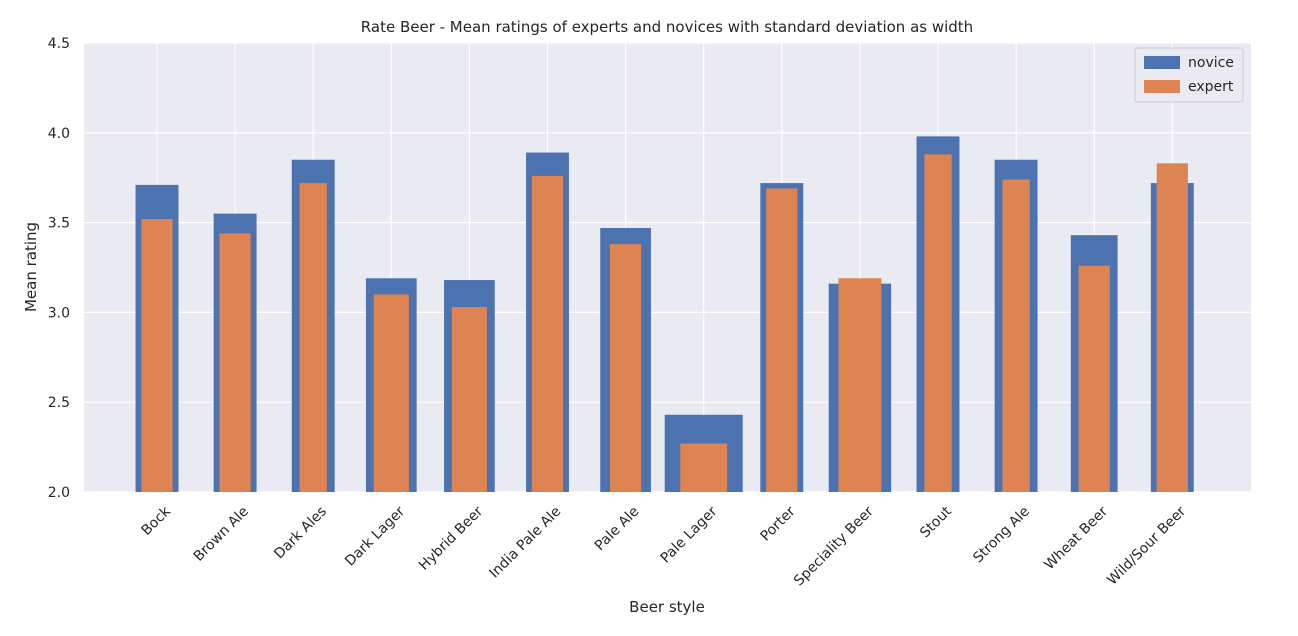 The image size is (1298, 636). What do you see at coordinates (221, 534) in the screenshot?
I see `x-tick-label: Brown Ale` at bounding box center [221, 534].